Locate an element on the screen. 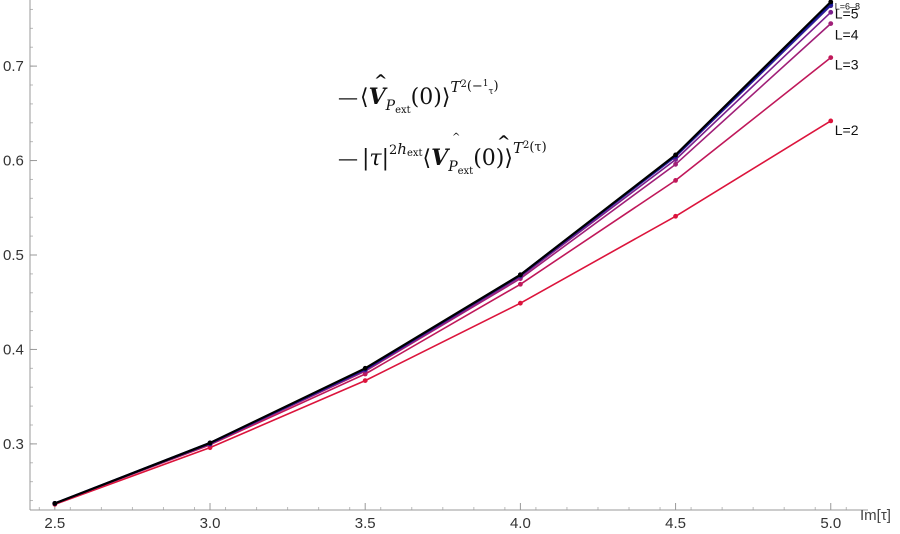  legend-2-part-6: P is located at coordinates (452, 167).